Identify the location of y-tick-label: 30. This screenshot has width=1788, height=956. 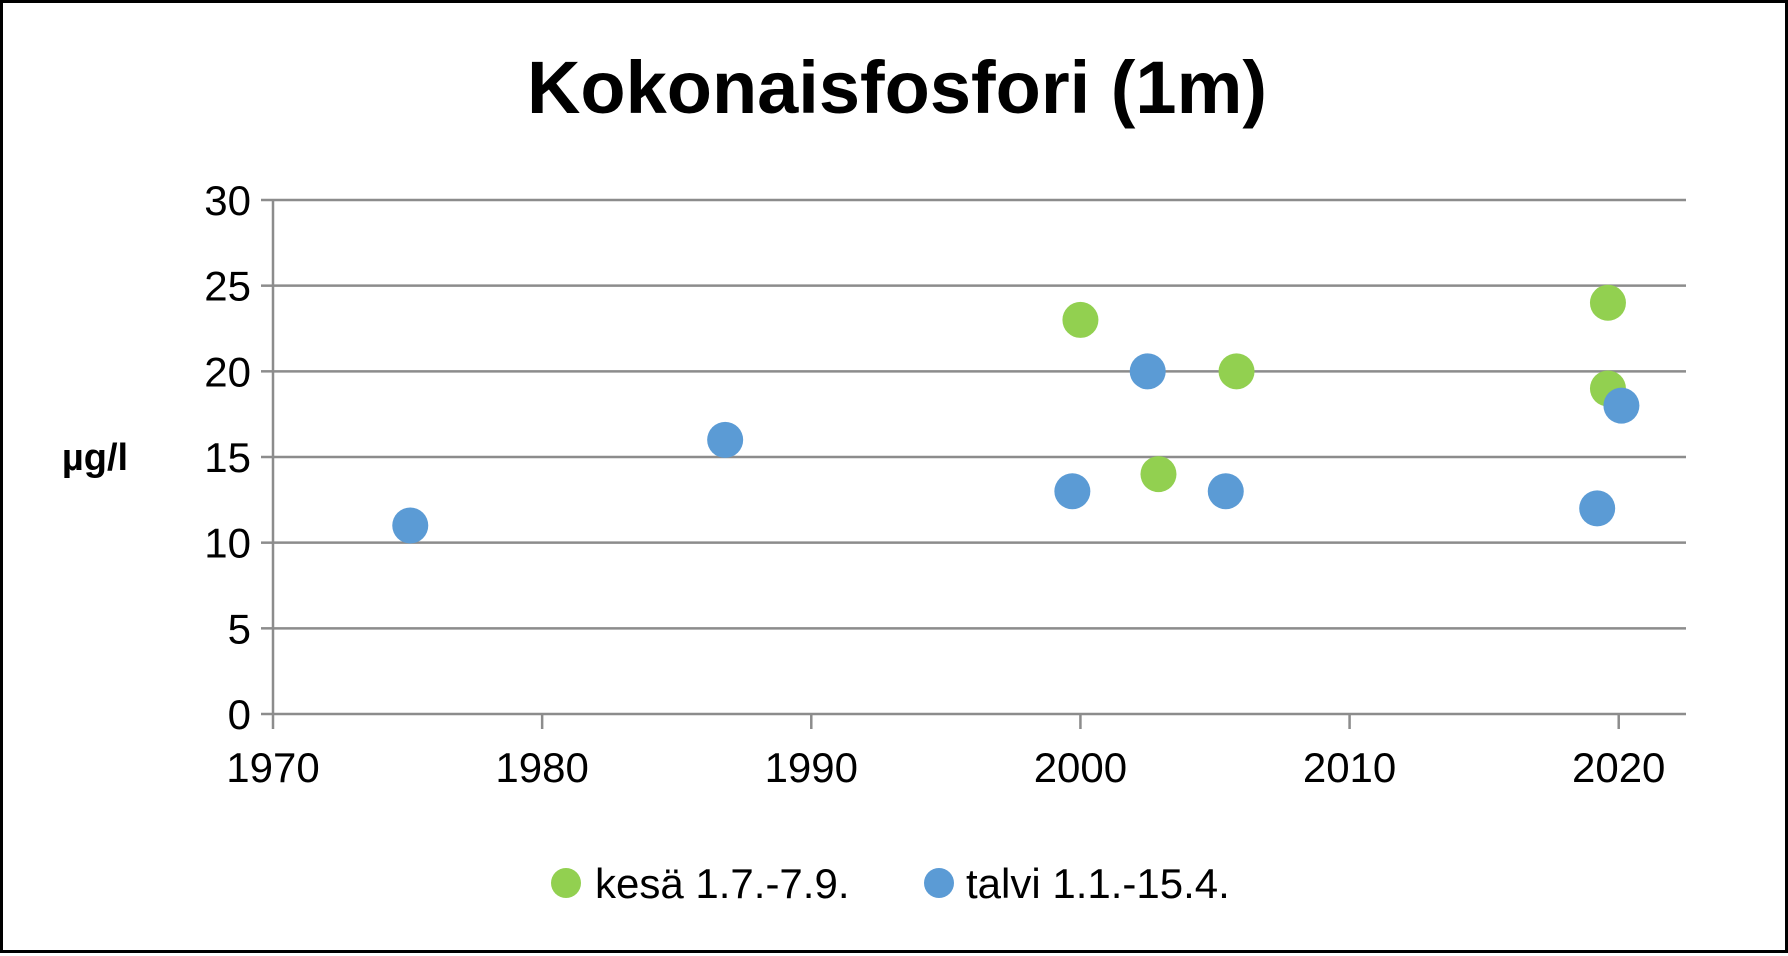
(227, 200).